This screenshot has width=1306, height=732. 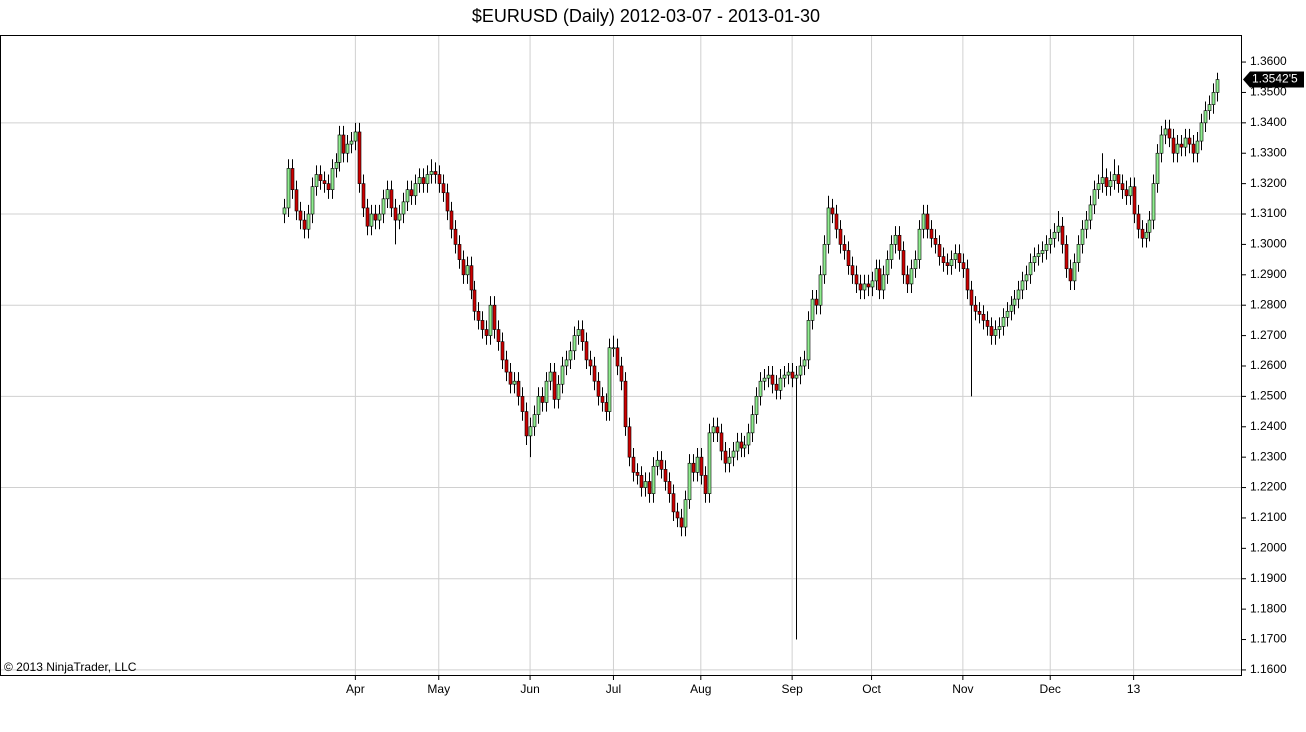 I want to click on x-tick-label: Aug, so click(x=700, y=689).